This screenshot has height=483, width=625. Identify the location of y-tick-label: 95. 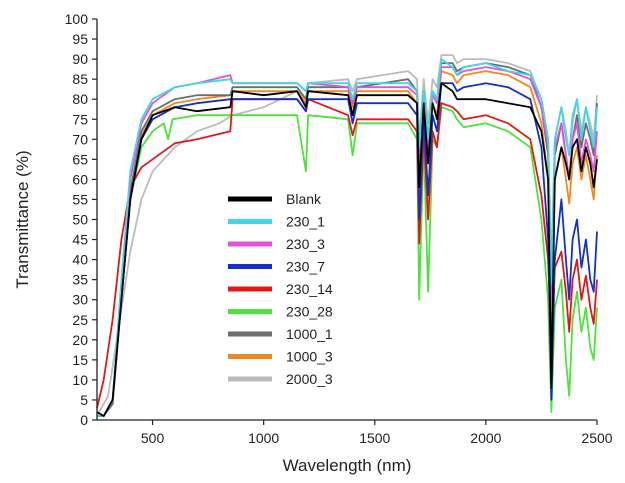
(80, 39).